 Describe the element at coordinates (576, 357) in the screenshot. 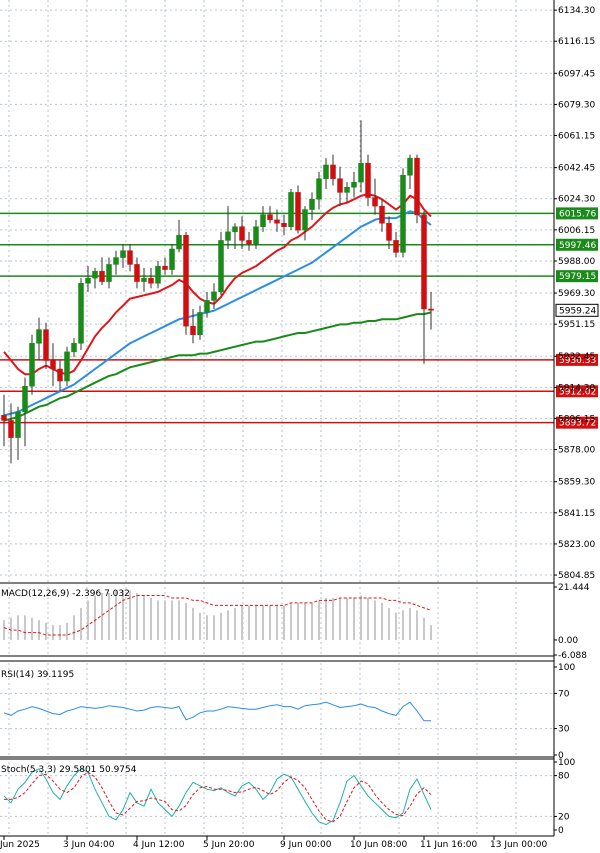

I see `price-tick-label: 5932.45` at that location.